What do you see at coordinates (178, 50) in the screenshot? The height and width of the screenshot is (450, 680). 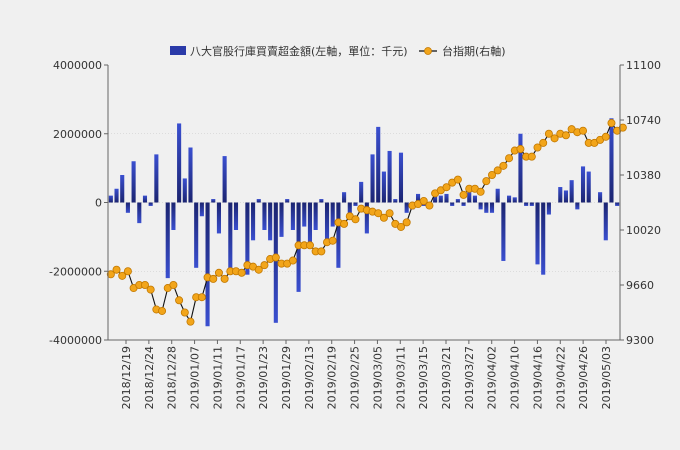 I see `legend-bar-swatch` at bounding box center [178, 50].